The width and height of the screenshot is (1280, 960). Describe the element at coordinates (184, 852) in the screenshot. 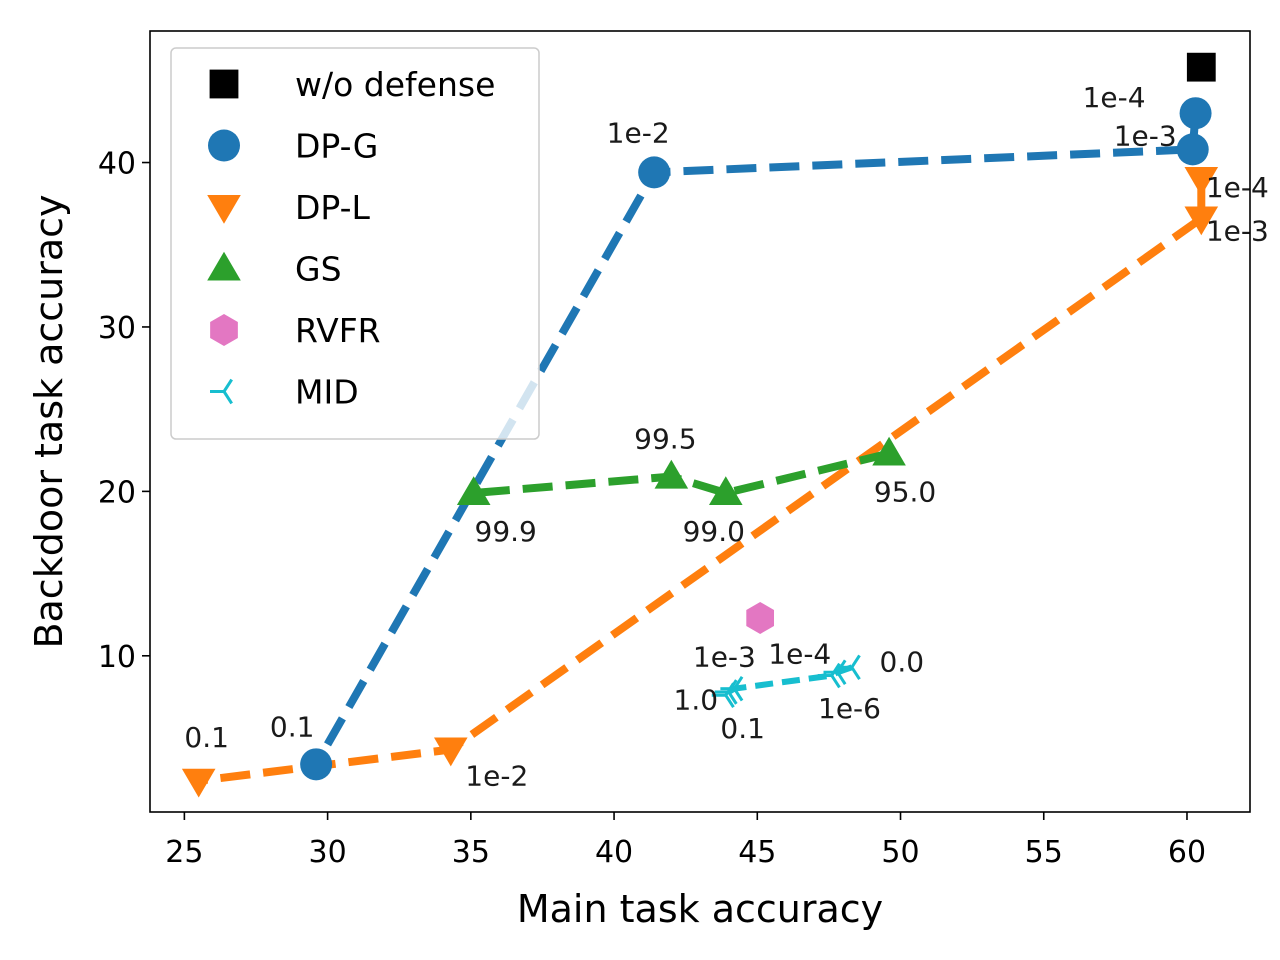

I see `x-tick-label: 25` at that location.